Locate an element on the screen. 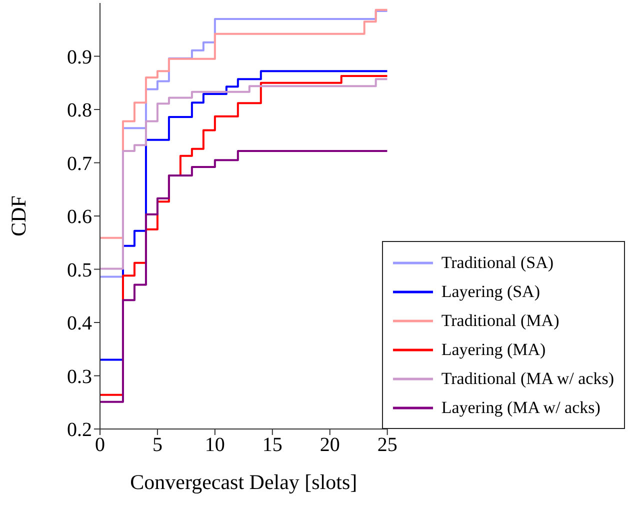 Image resolution: width=643 pixels, height=507 pixels. x-tick-label: 10 is located at coordinates (214, 445).